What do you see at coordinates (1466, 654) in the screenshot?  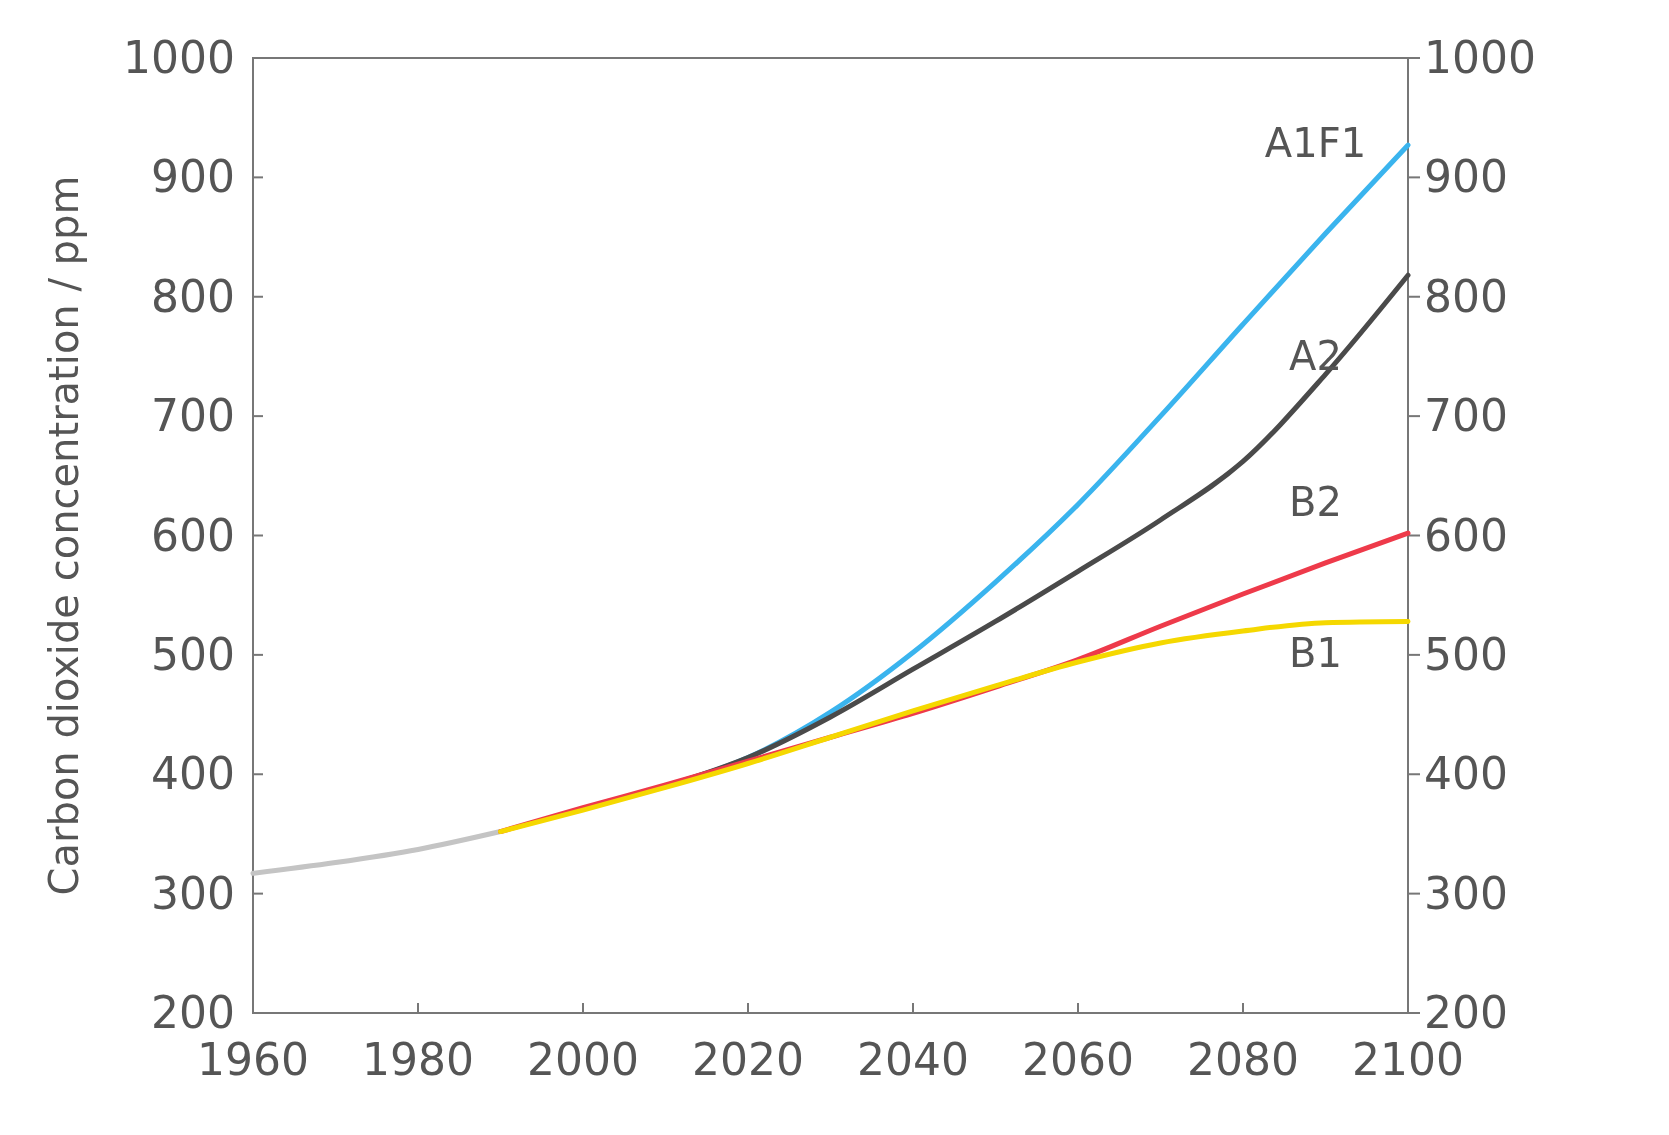 I see `y2-tick-label: 500` at bounding box center [1466, 654].